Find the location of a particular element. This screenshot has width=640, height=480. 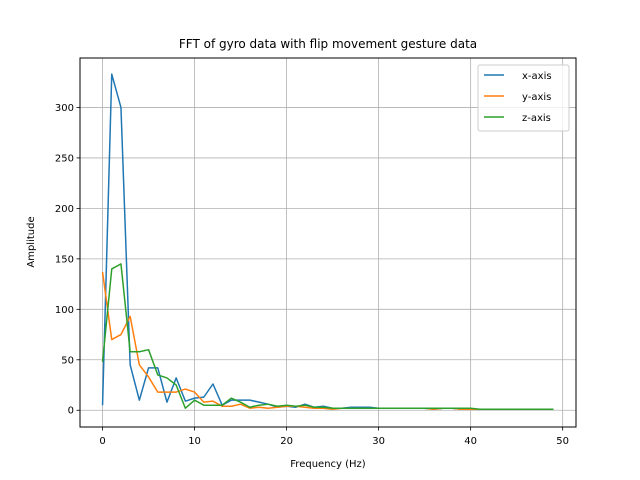

x-tick-label: 0 is located at coordinates (102, 441).